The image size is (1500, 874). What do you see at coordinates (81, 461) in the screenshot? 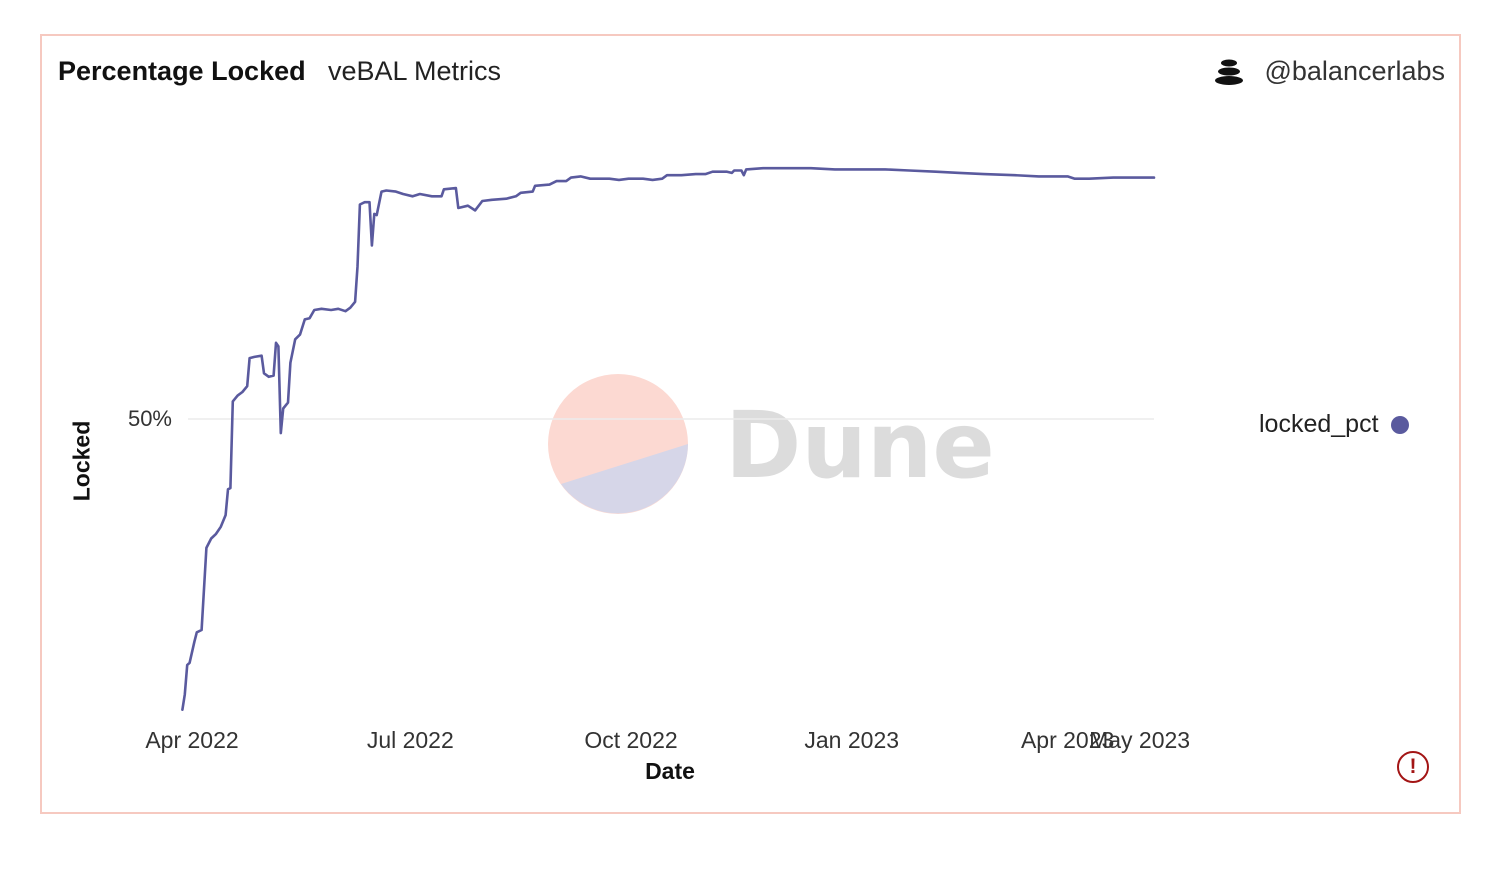
I see `y-axis-label: Locked` at bounding box center [81, 461].